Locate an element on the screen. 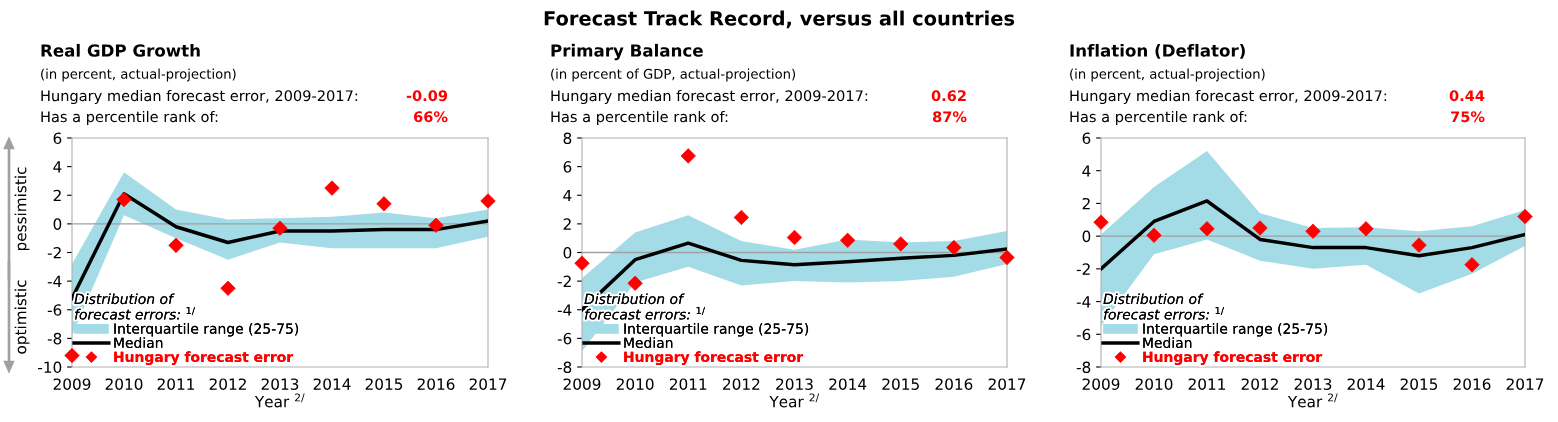 This screenshot has width=1558, height=422. text: pessimistic is located at coordinates (22, 209).